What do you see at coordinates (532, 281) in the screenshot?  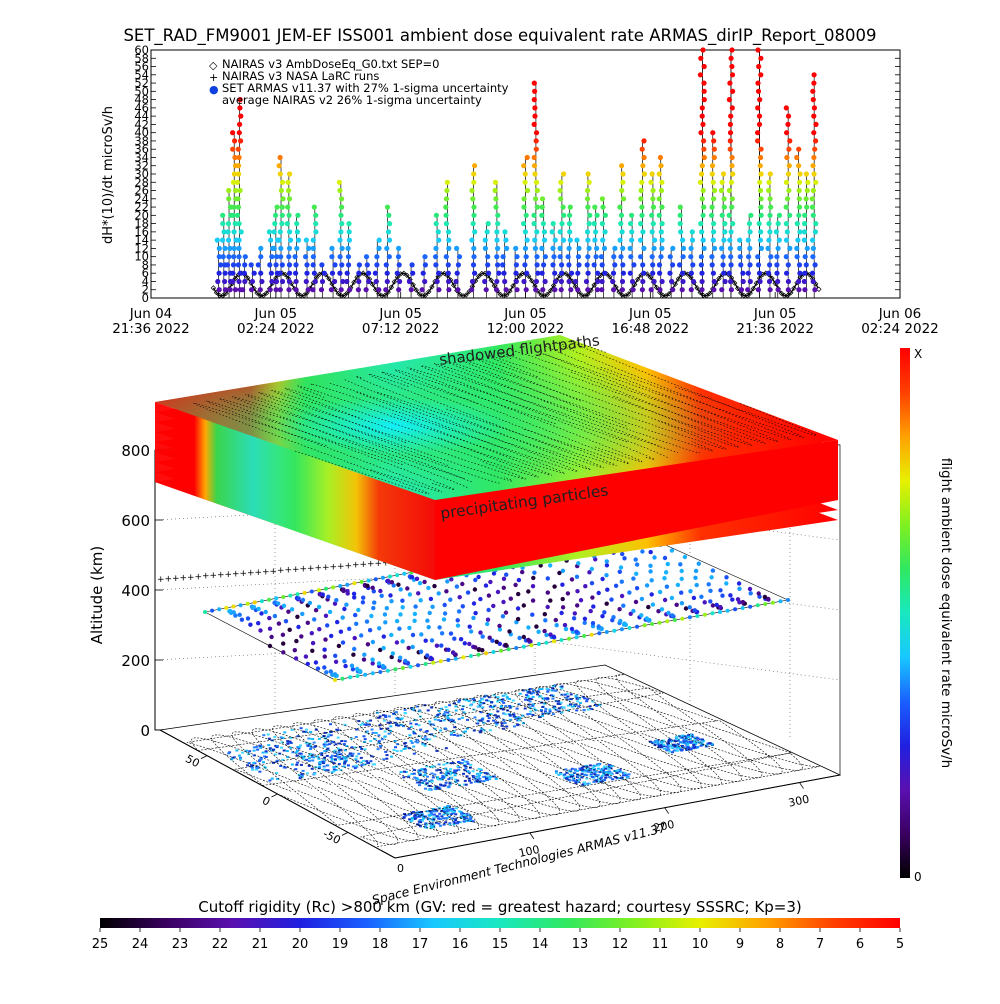 I see `model-diamond` at bounding box center [532, 281].